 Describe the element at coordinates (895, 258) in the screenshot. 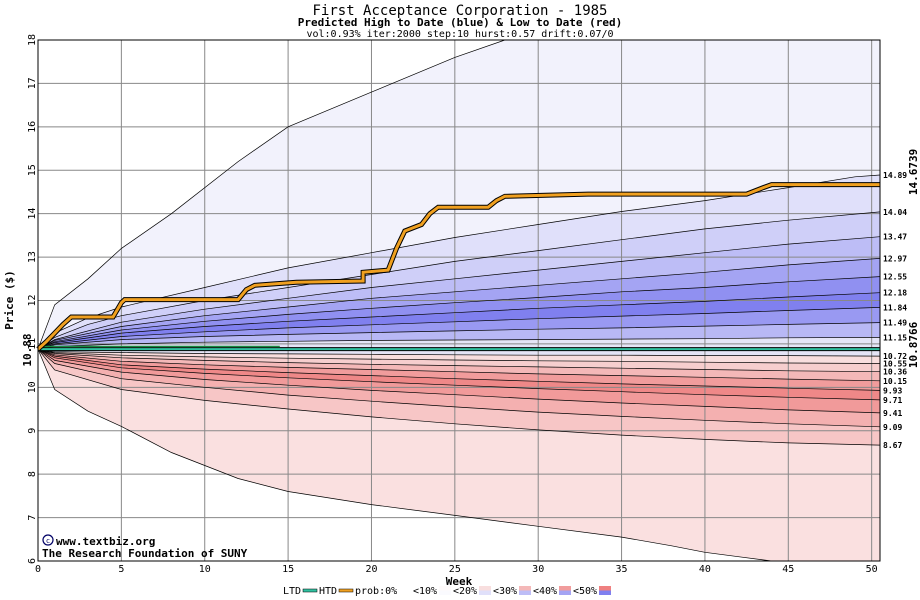

I see `quantile-value-label: 12.97` at that location.